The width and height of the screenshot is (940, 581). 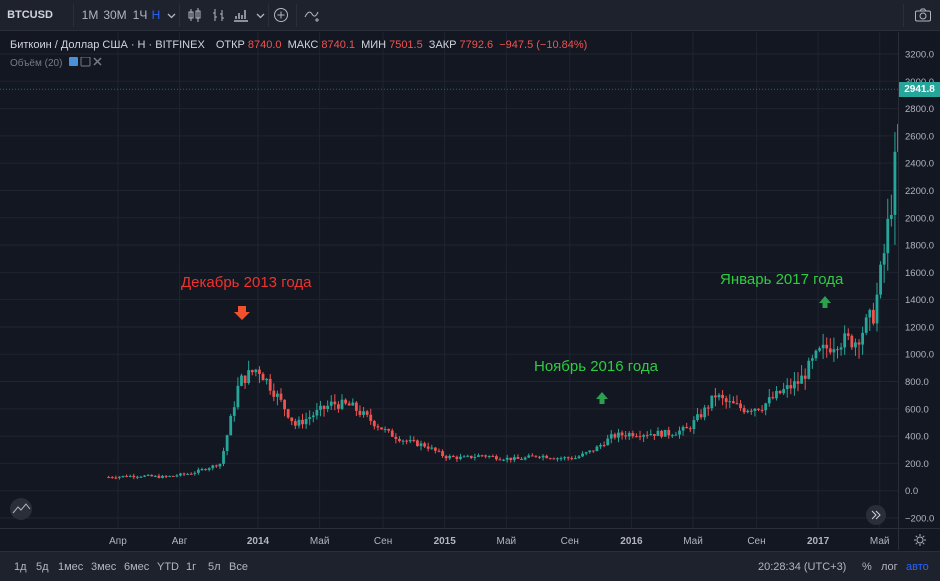 I want to click on auto-toggle: авто, so click(x=917, y=567).